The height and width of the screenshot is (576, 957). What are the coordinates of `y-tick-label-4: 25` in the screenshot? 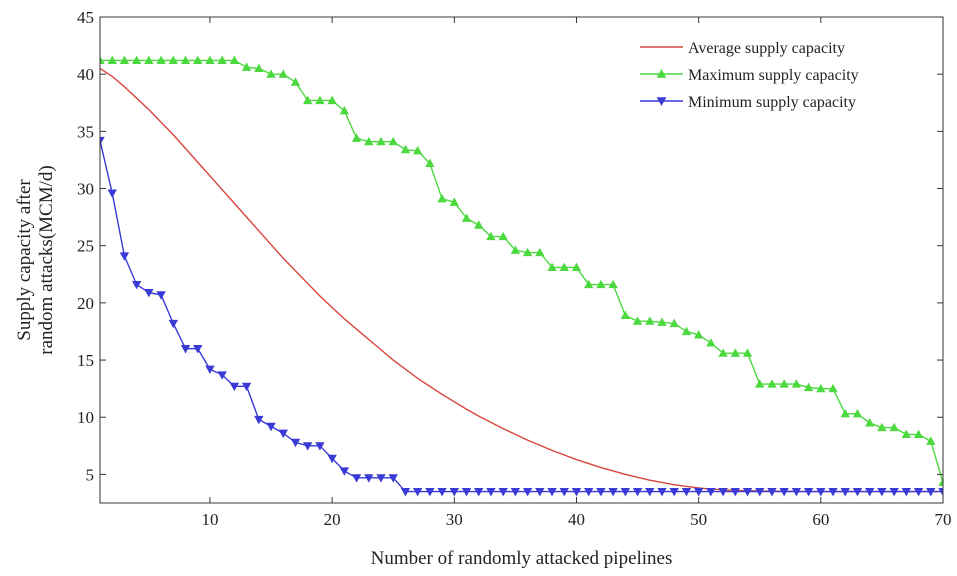 It's located at (85, 246).